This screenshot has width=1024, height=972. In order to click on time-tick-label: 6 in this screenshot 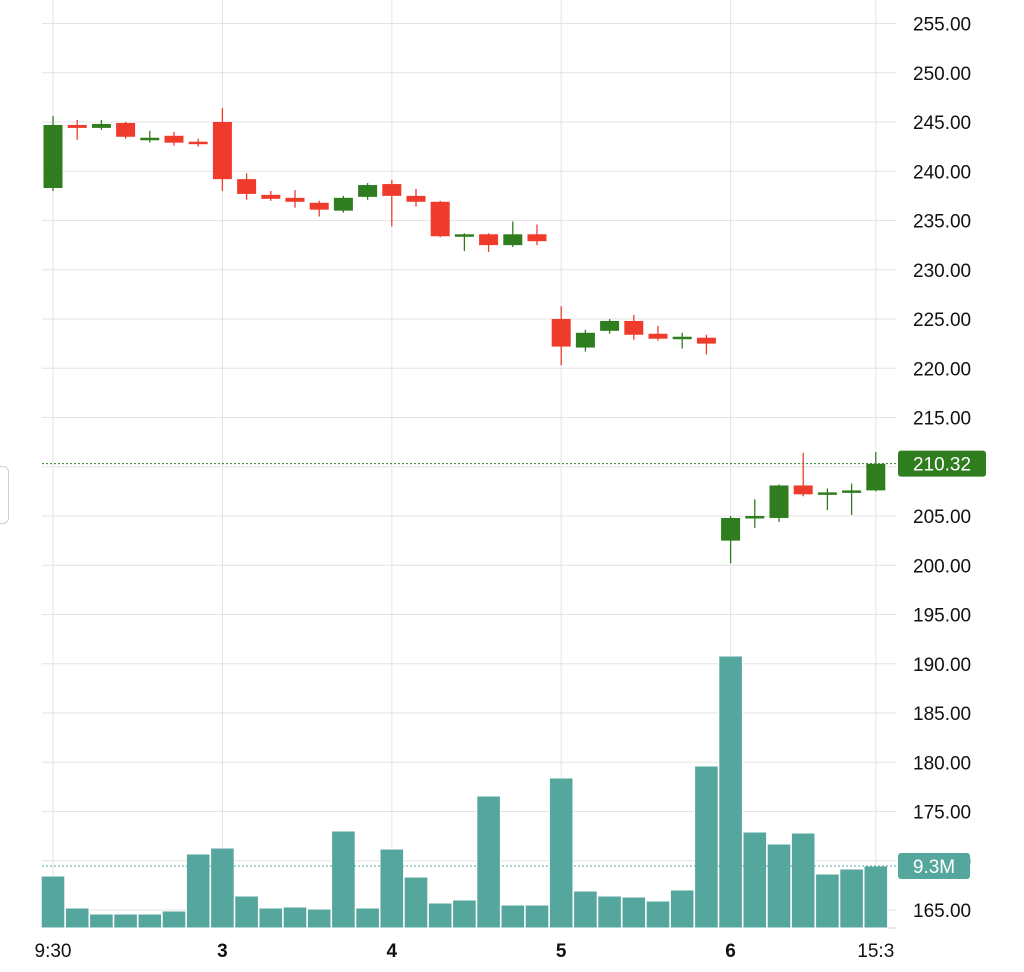, I will do `click(730, 951)`.